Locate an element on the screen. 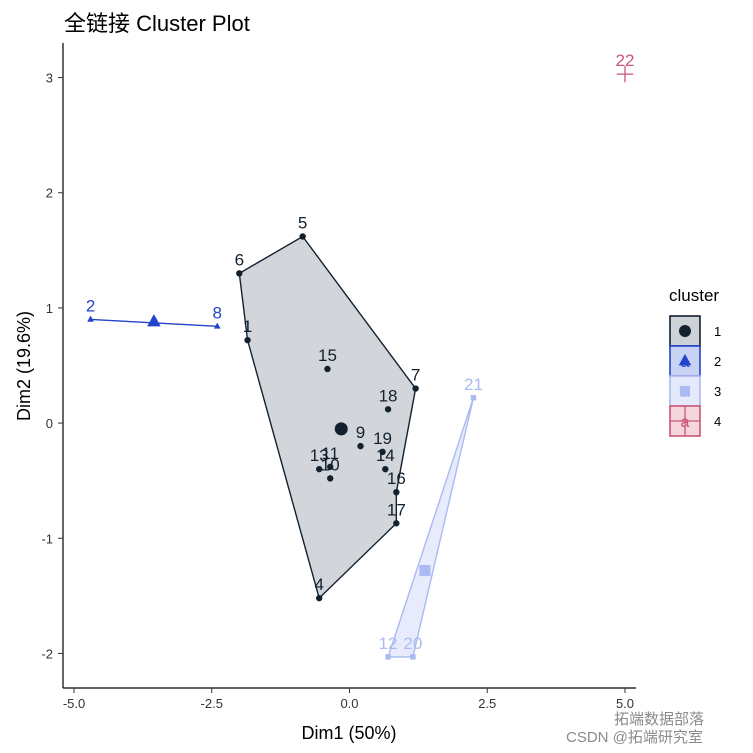 The width and height of the screenshot is (753, 753). x-ticks: -5.0 -2.5 0.0 2.5 5.0 is located at coordinates (348, 699).